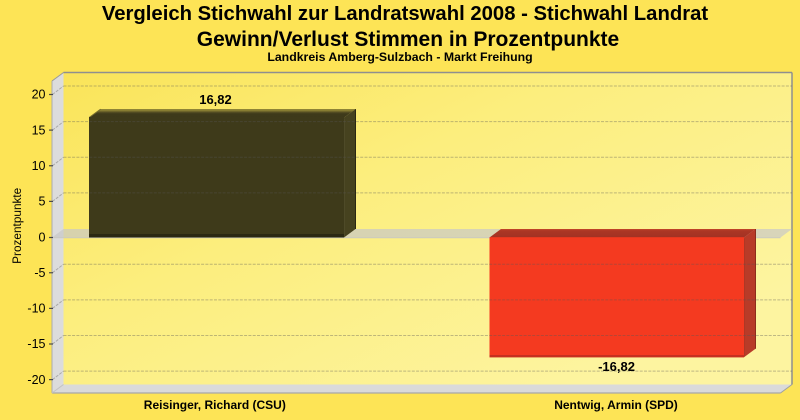 Image resolution: width=800 pixels, height=420 pixels. I want to click on svg-text: 10, so click(39, 166).